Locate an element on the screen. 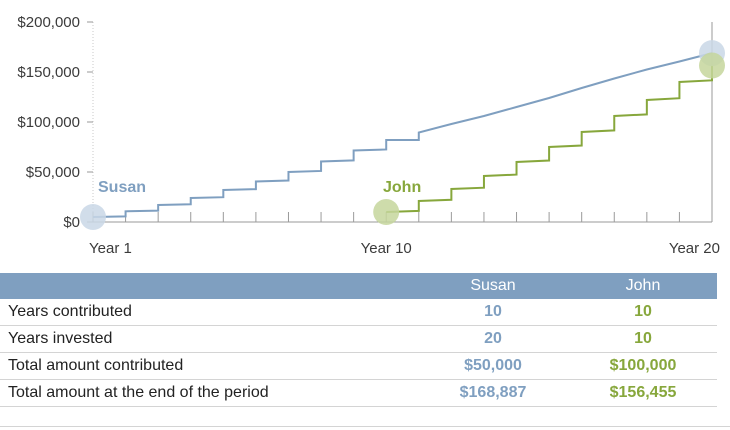 This screenshot has height=430, width=730. y-tick-label: $50,000 is located at coordinates (53, 172).